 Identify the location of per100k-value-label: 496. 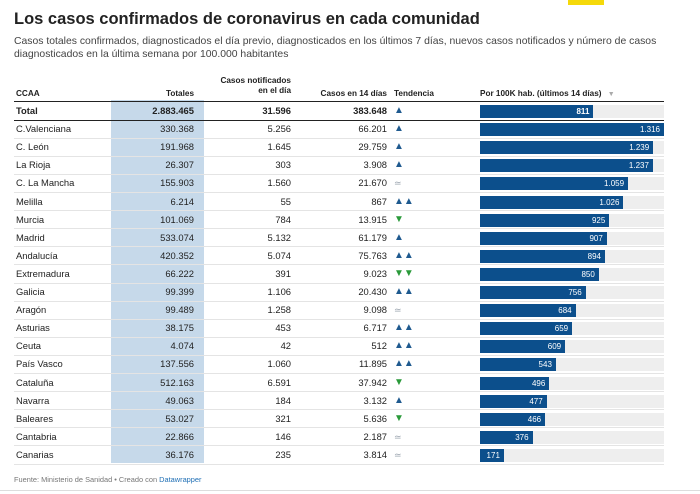
(538, 383).